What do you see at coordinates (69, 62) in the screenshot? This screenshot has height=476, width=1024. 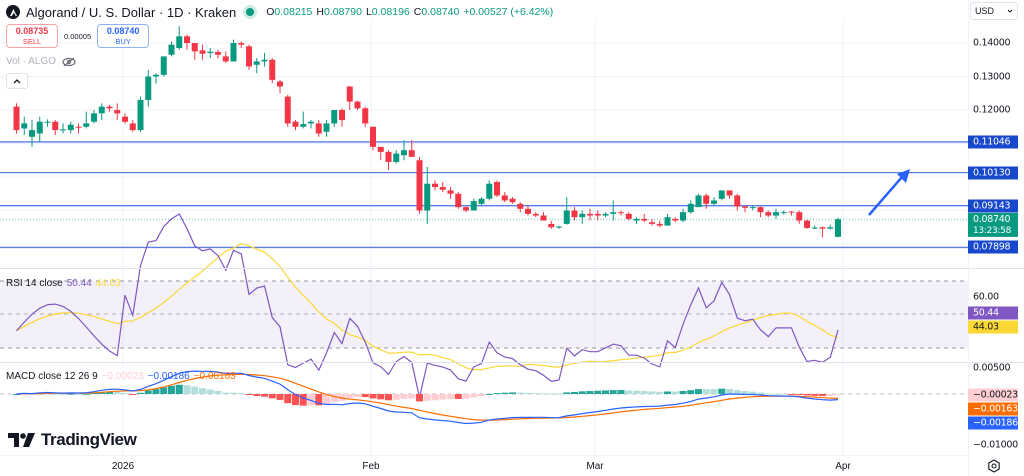 I see `hidden-eye-icon` at bounding box center [69, 62].